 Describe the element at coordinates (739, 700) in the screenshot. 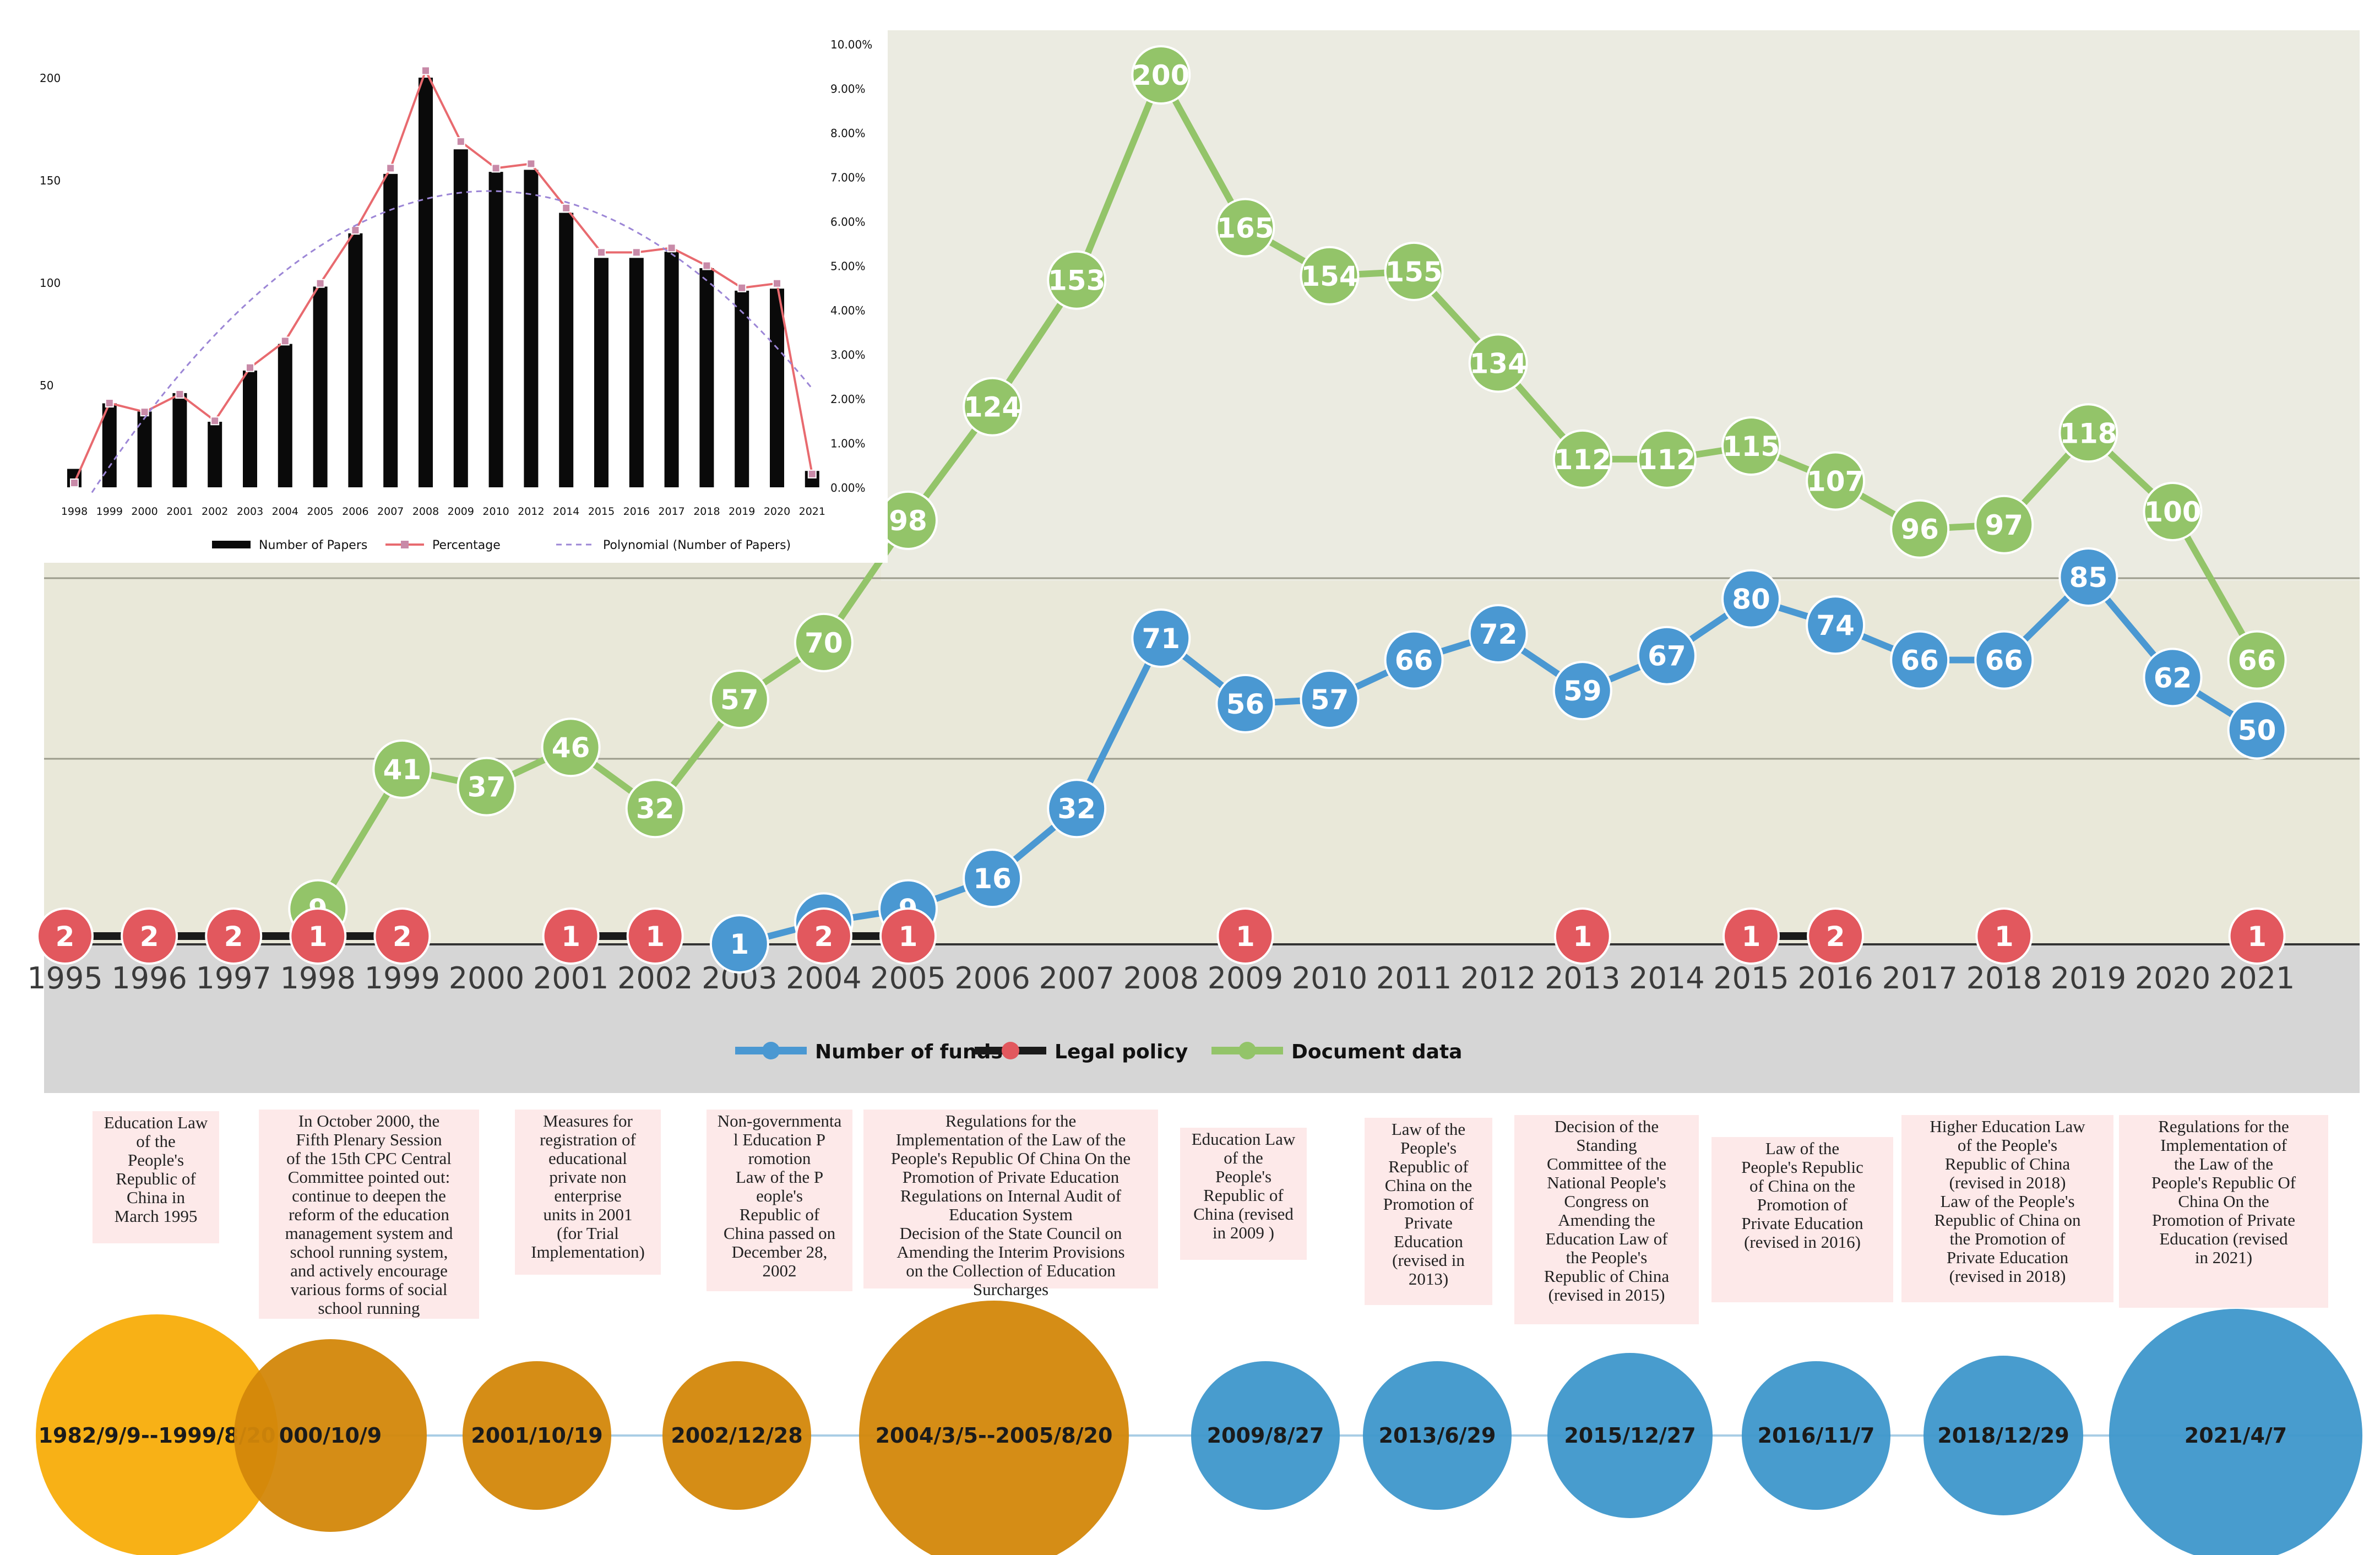

I see `data-label: 57` at that location.